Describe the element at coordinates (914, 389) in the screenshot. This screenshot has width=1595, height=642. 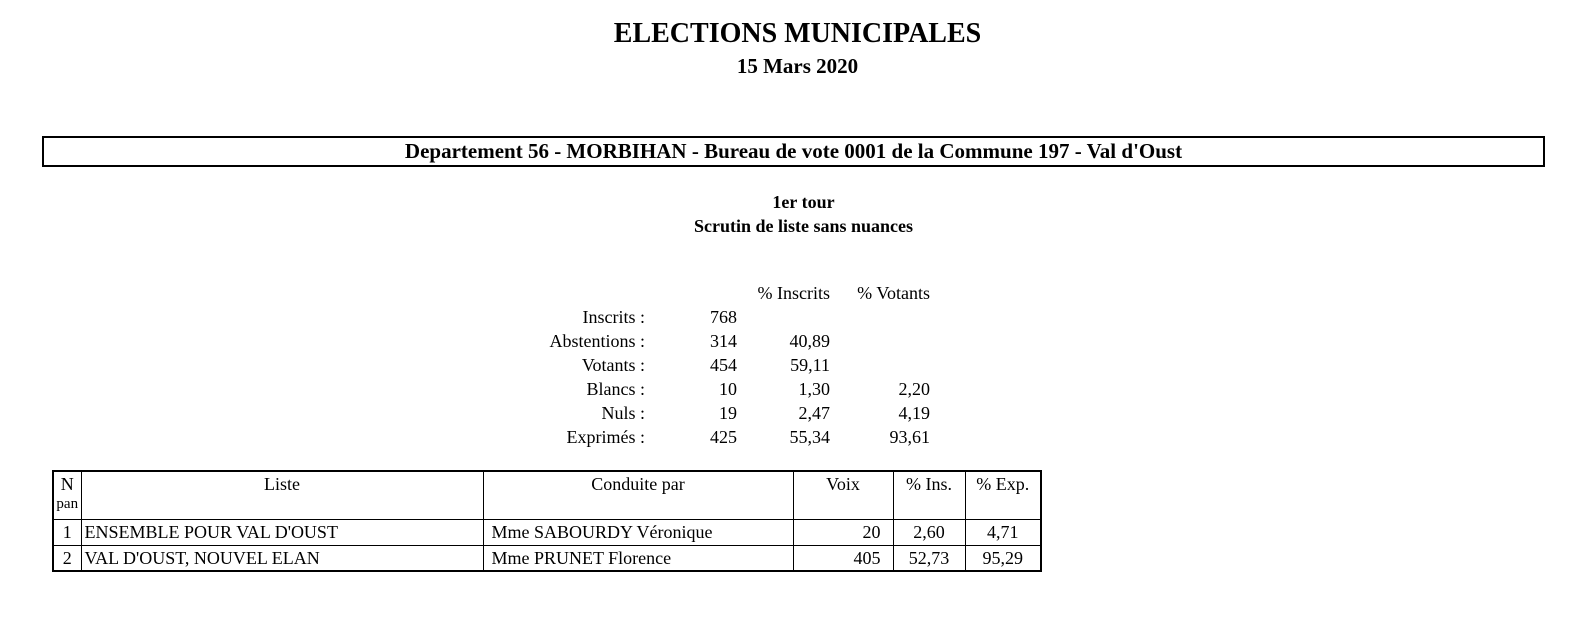
I see `stats-pct-votants: 2,20` at that location.